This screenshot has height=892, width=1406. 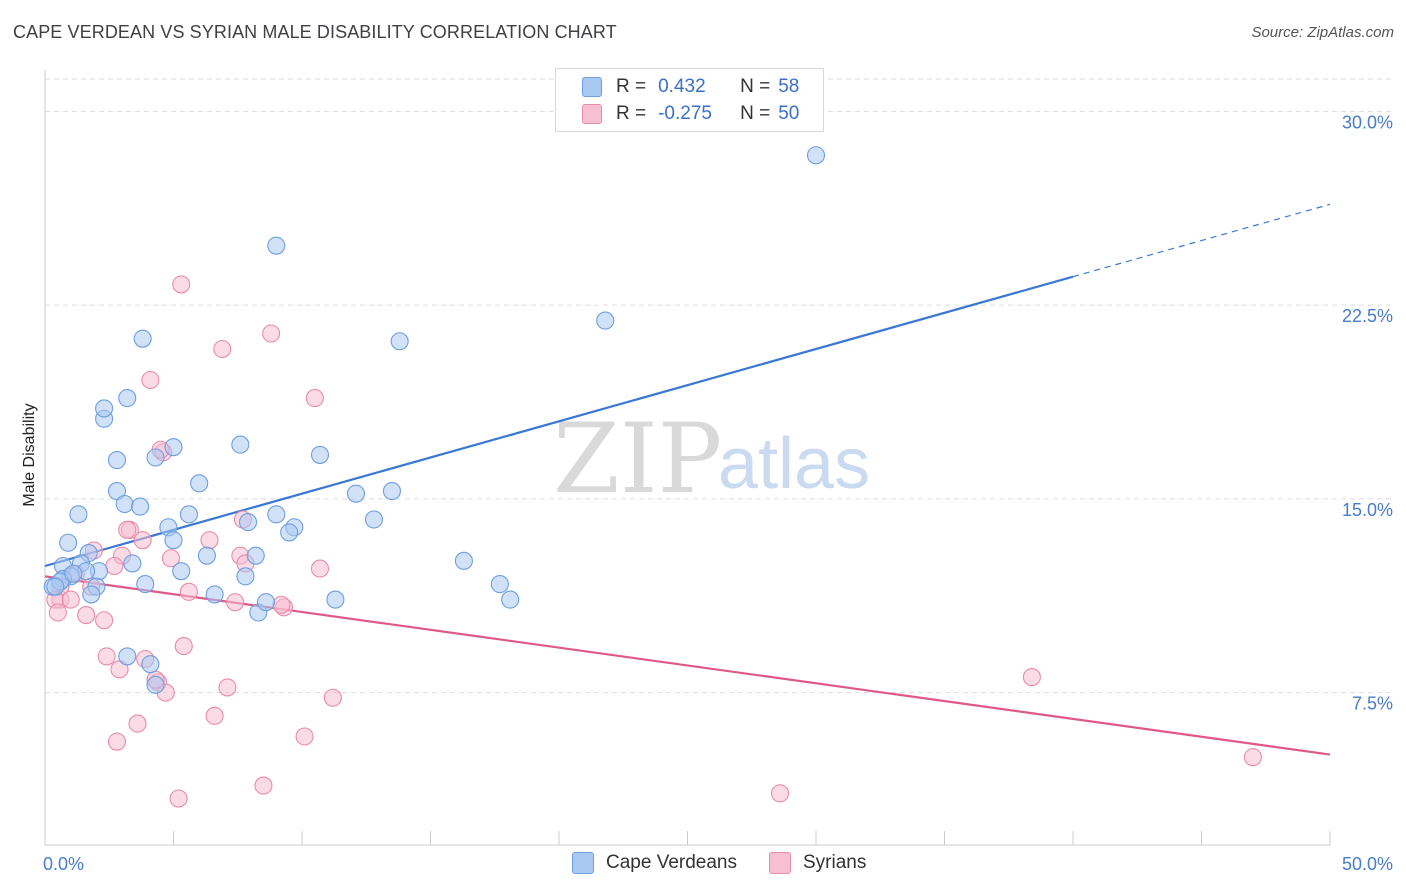 I want to click on y-tick-label: 30.0%, so click(x=1367, y=122).